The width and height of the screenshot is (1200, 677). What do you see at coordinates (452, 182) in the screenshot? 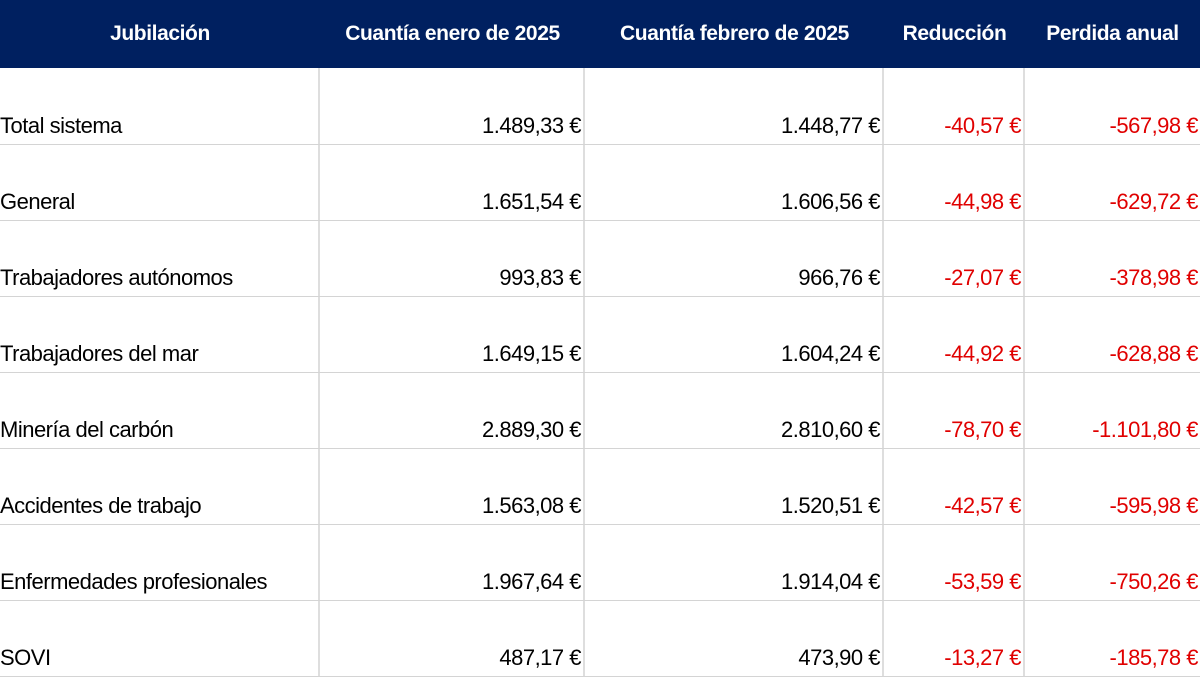
I see `cell-cuantia-enero: 1.651,54 €` at bounding box center [452, 182].